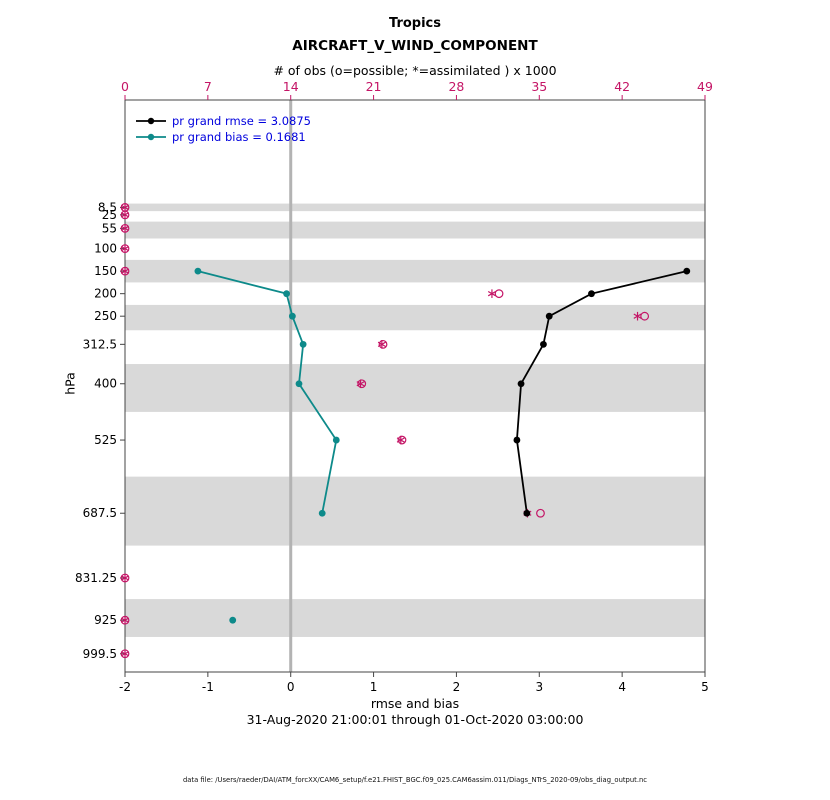 This screenshot has height=800, width=830. Describe the element at coordinates (291, 386) in the screenshot. I see `zero-reference-line` at that location.